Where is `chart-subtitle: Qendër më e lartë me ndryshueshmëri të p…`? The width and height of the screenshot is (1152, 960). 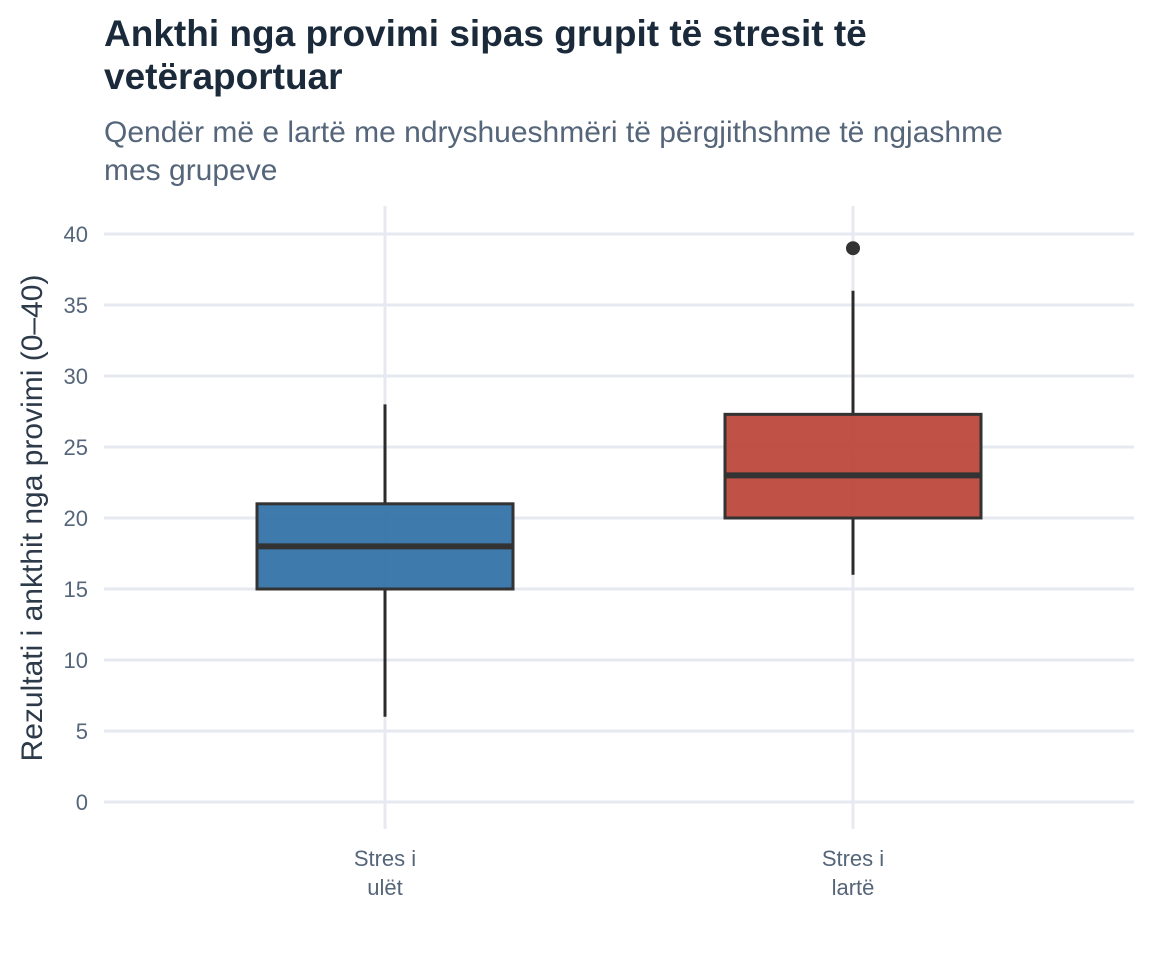
chart-subtitle: Qendër më e lartë me ndryshueshmëri të p… is located at coordinates (553, 151).